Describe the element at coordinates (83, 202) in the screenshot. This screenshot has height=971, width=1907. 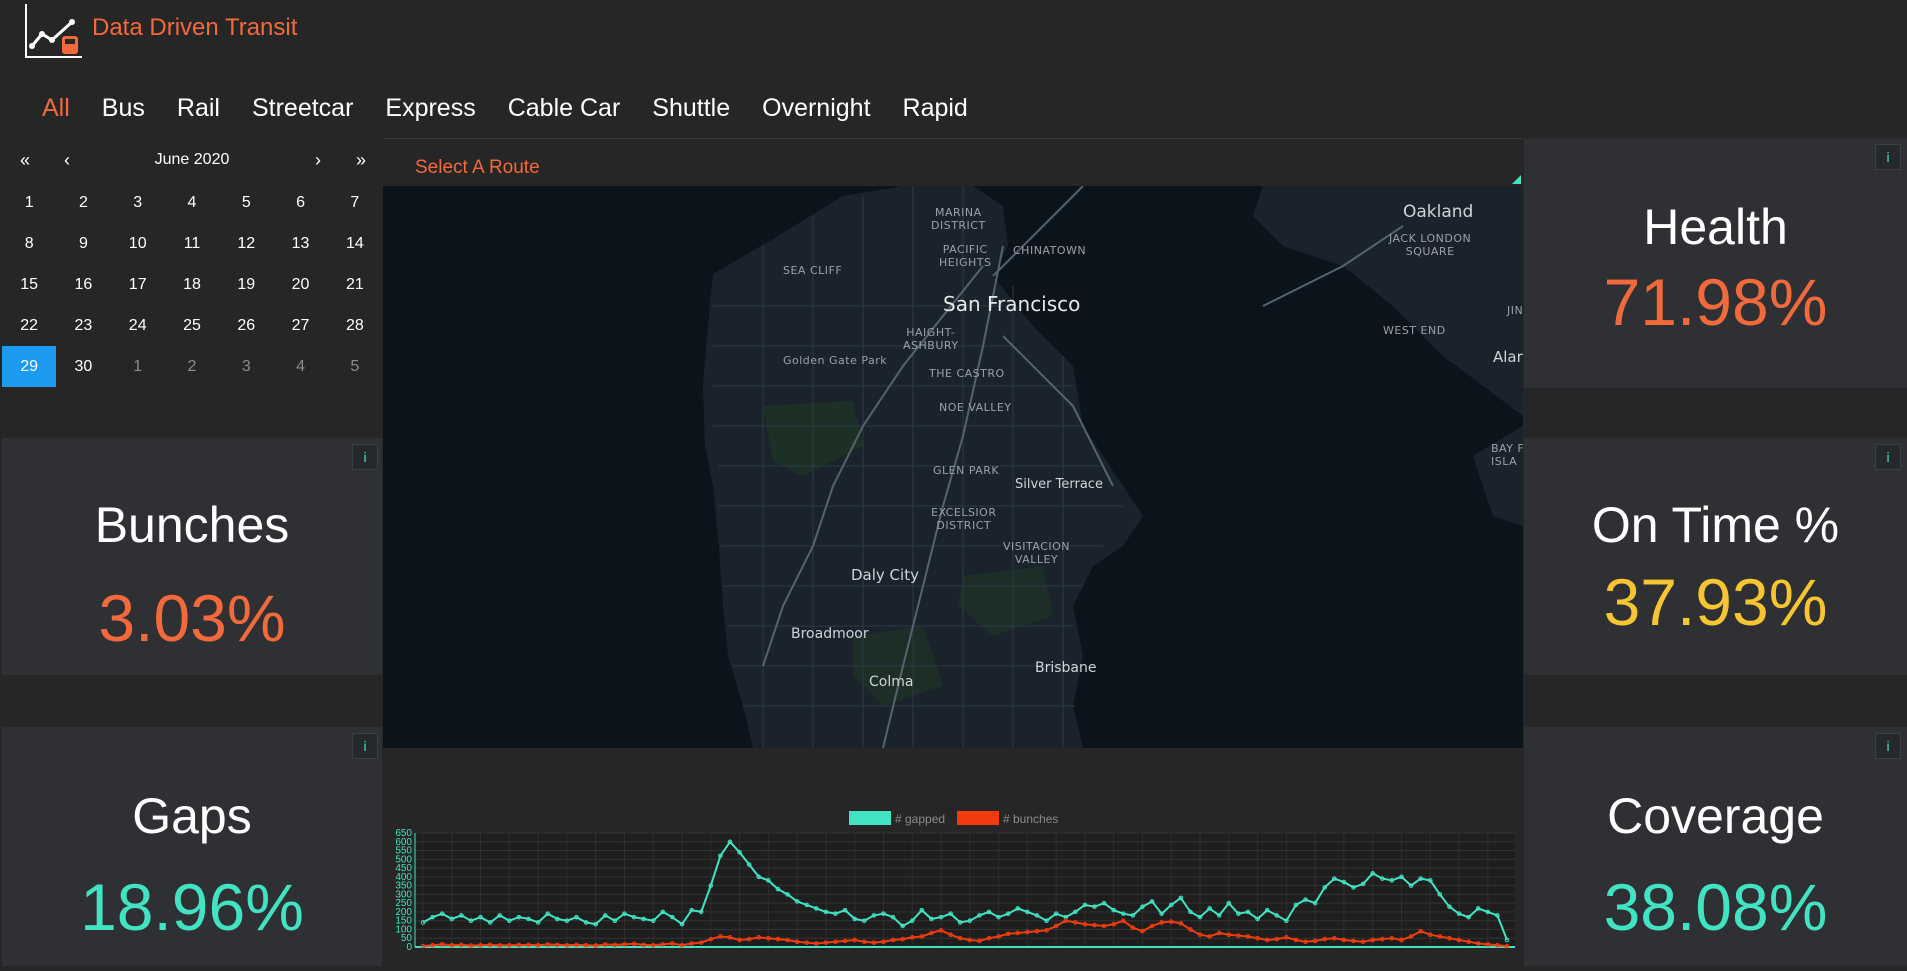
I see `calendar-day: 2` at that location.